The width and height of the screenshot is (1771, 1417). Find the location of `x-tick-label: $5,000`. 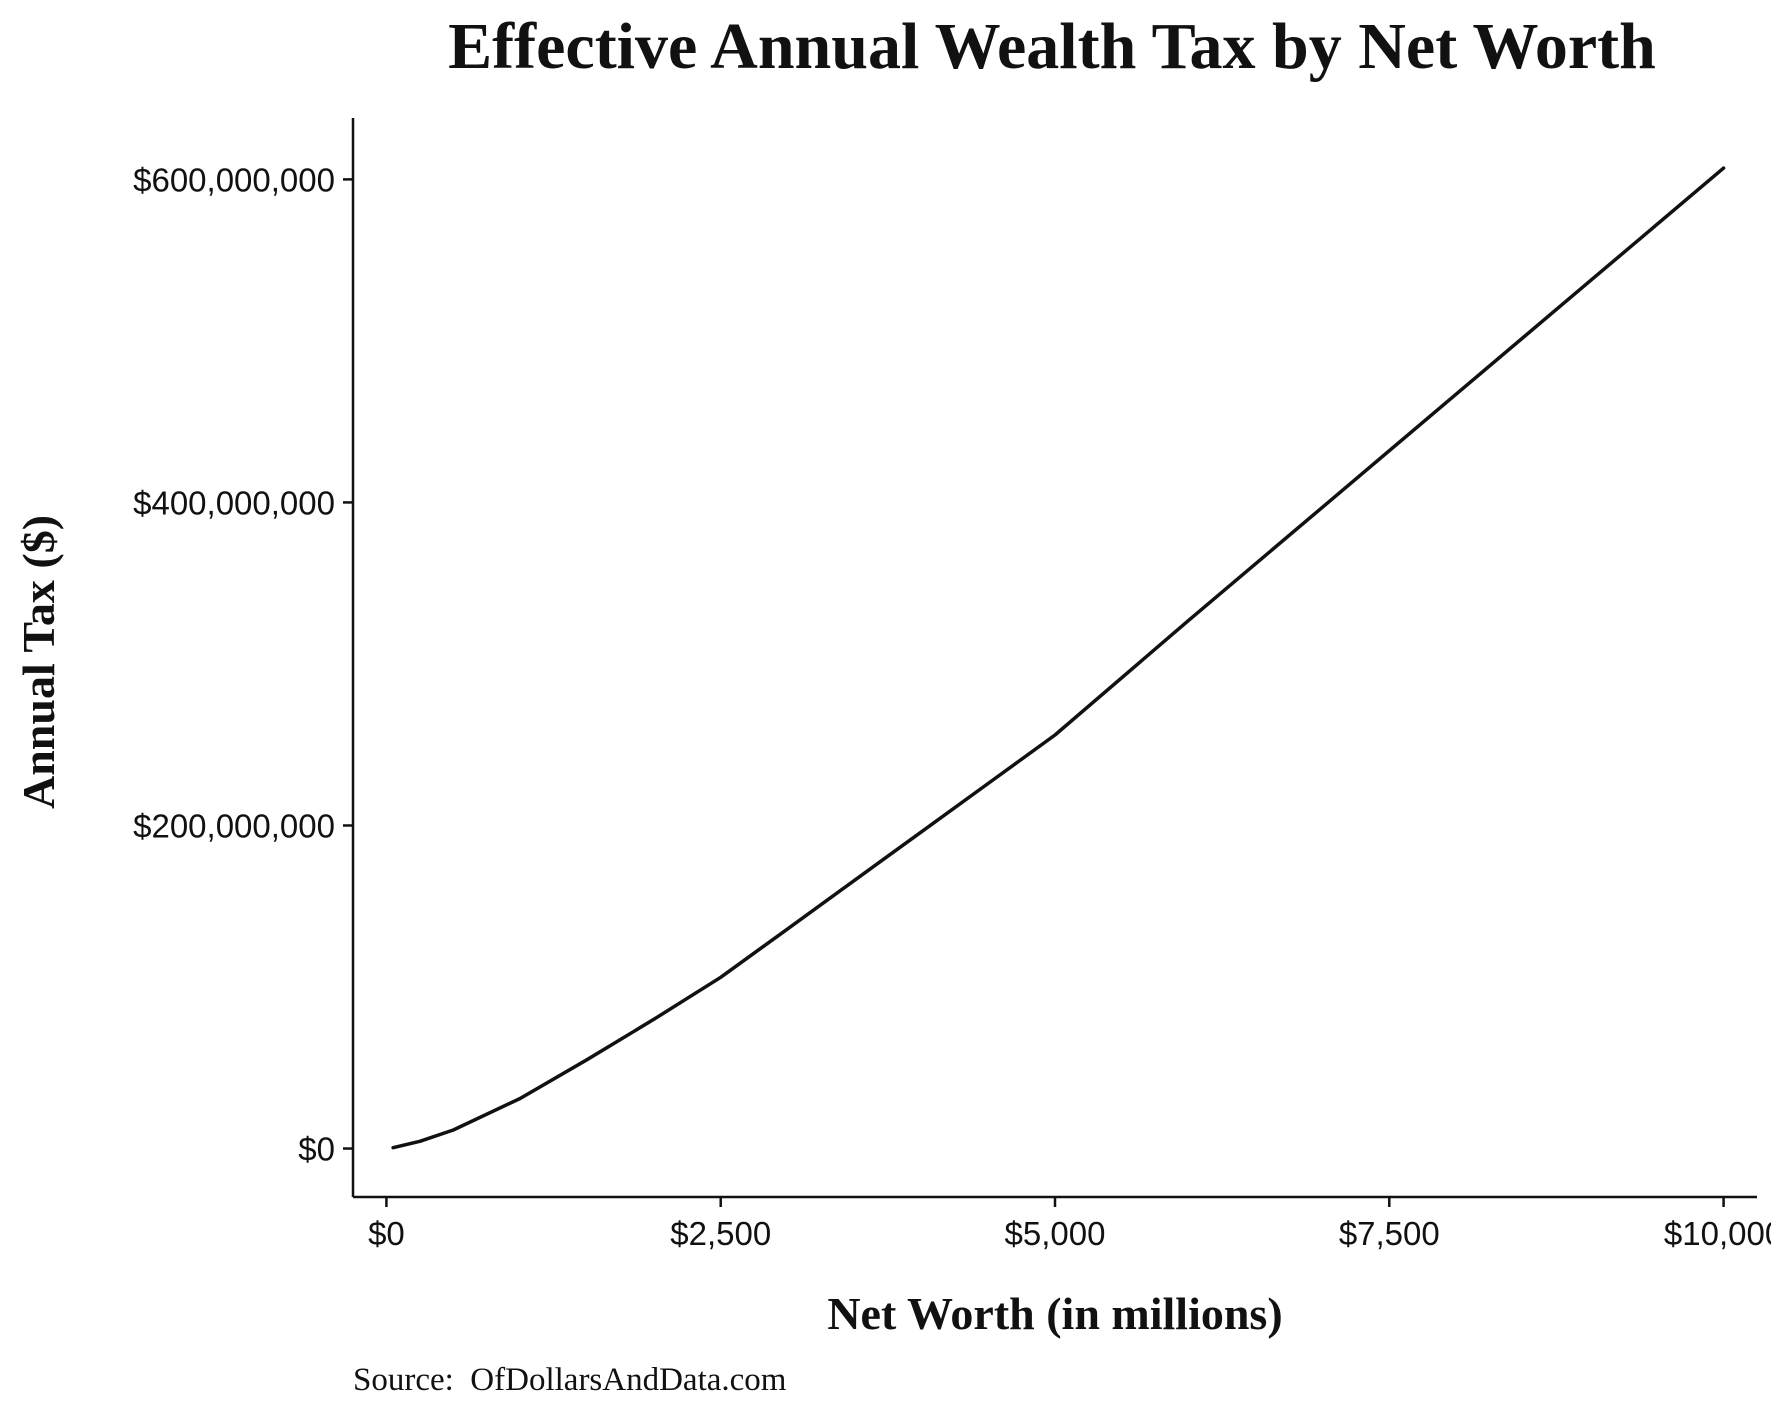

x-tick-label: $5,000 is located at coordinates (1055, 1233).